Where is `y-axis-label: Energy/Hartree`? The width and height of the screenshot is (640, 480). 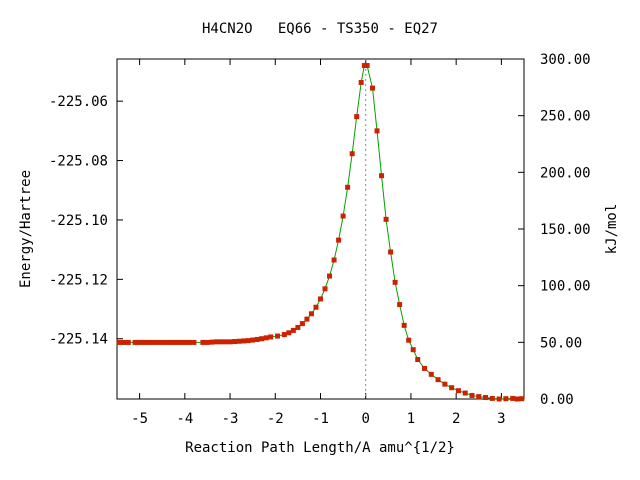
y-axis-label: Energy/Hartree is located at coordinates (26, 229).